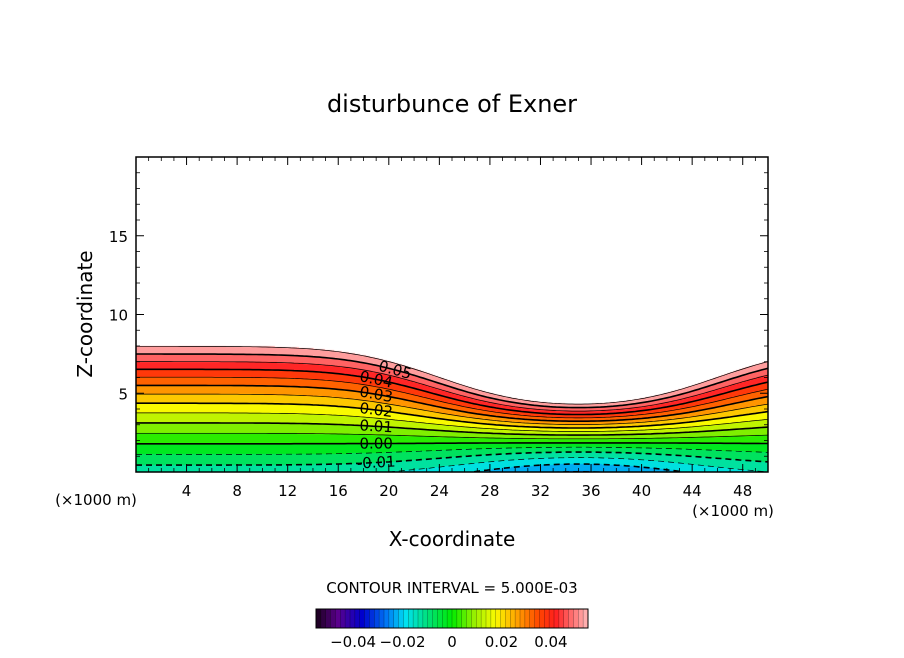 Image resolution: width=904 pixels, height=658 pixels. Describe the element at coordinates (118, 237) in the screenshot. I see `y-tick-label: 15` at that location.